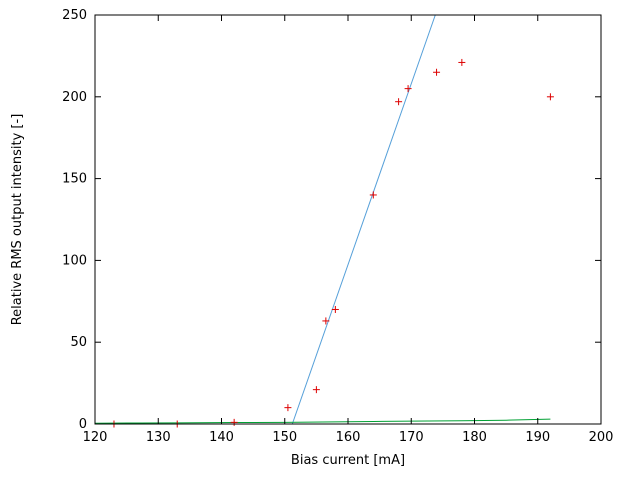 This screenshot has width=640, height=480. What do you see at coordinates (74, 179) in the screenshot?
I see `y-tick-label: 150` at bounding box center [74, 179].